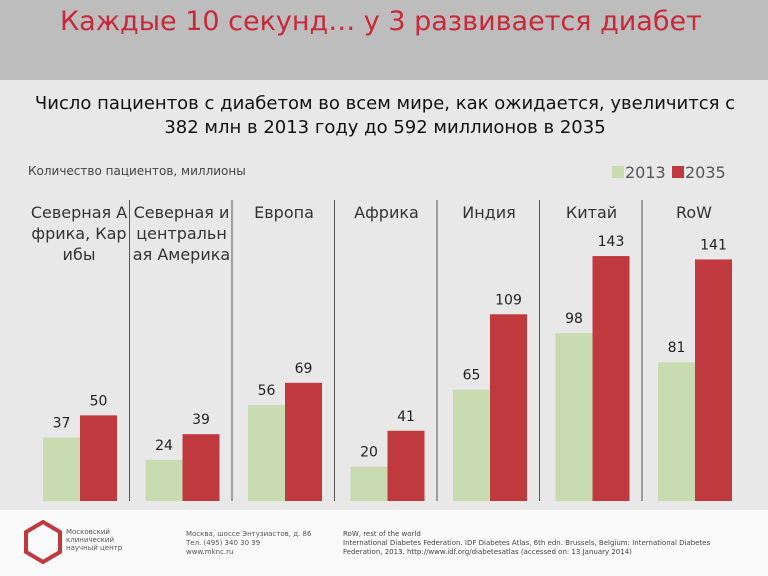 This screenshot has height=576, width=768. Describe the element at coordinates (210, 552) in the screenshot. I see `address-line: www.mknc.ru` at that location.